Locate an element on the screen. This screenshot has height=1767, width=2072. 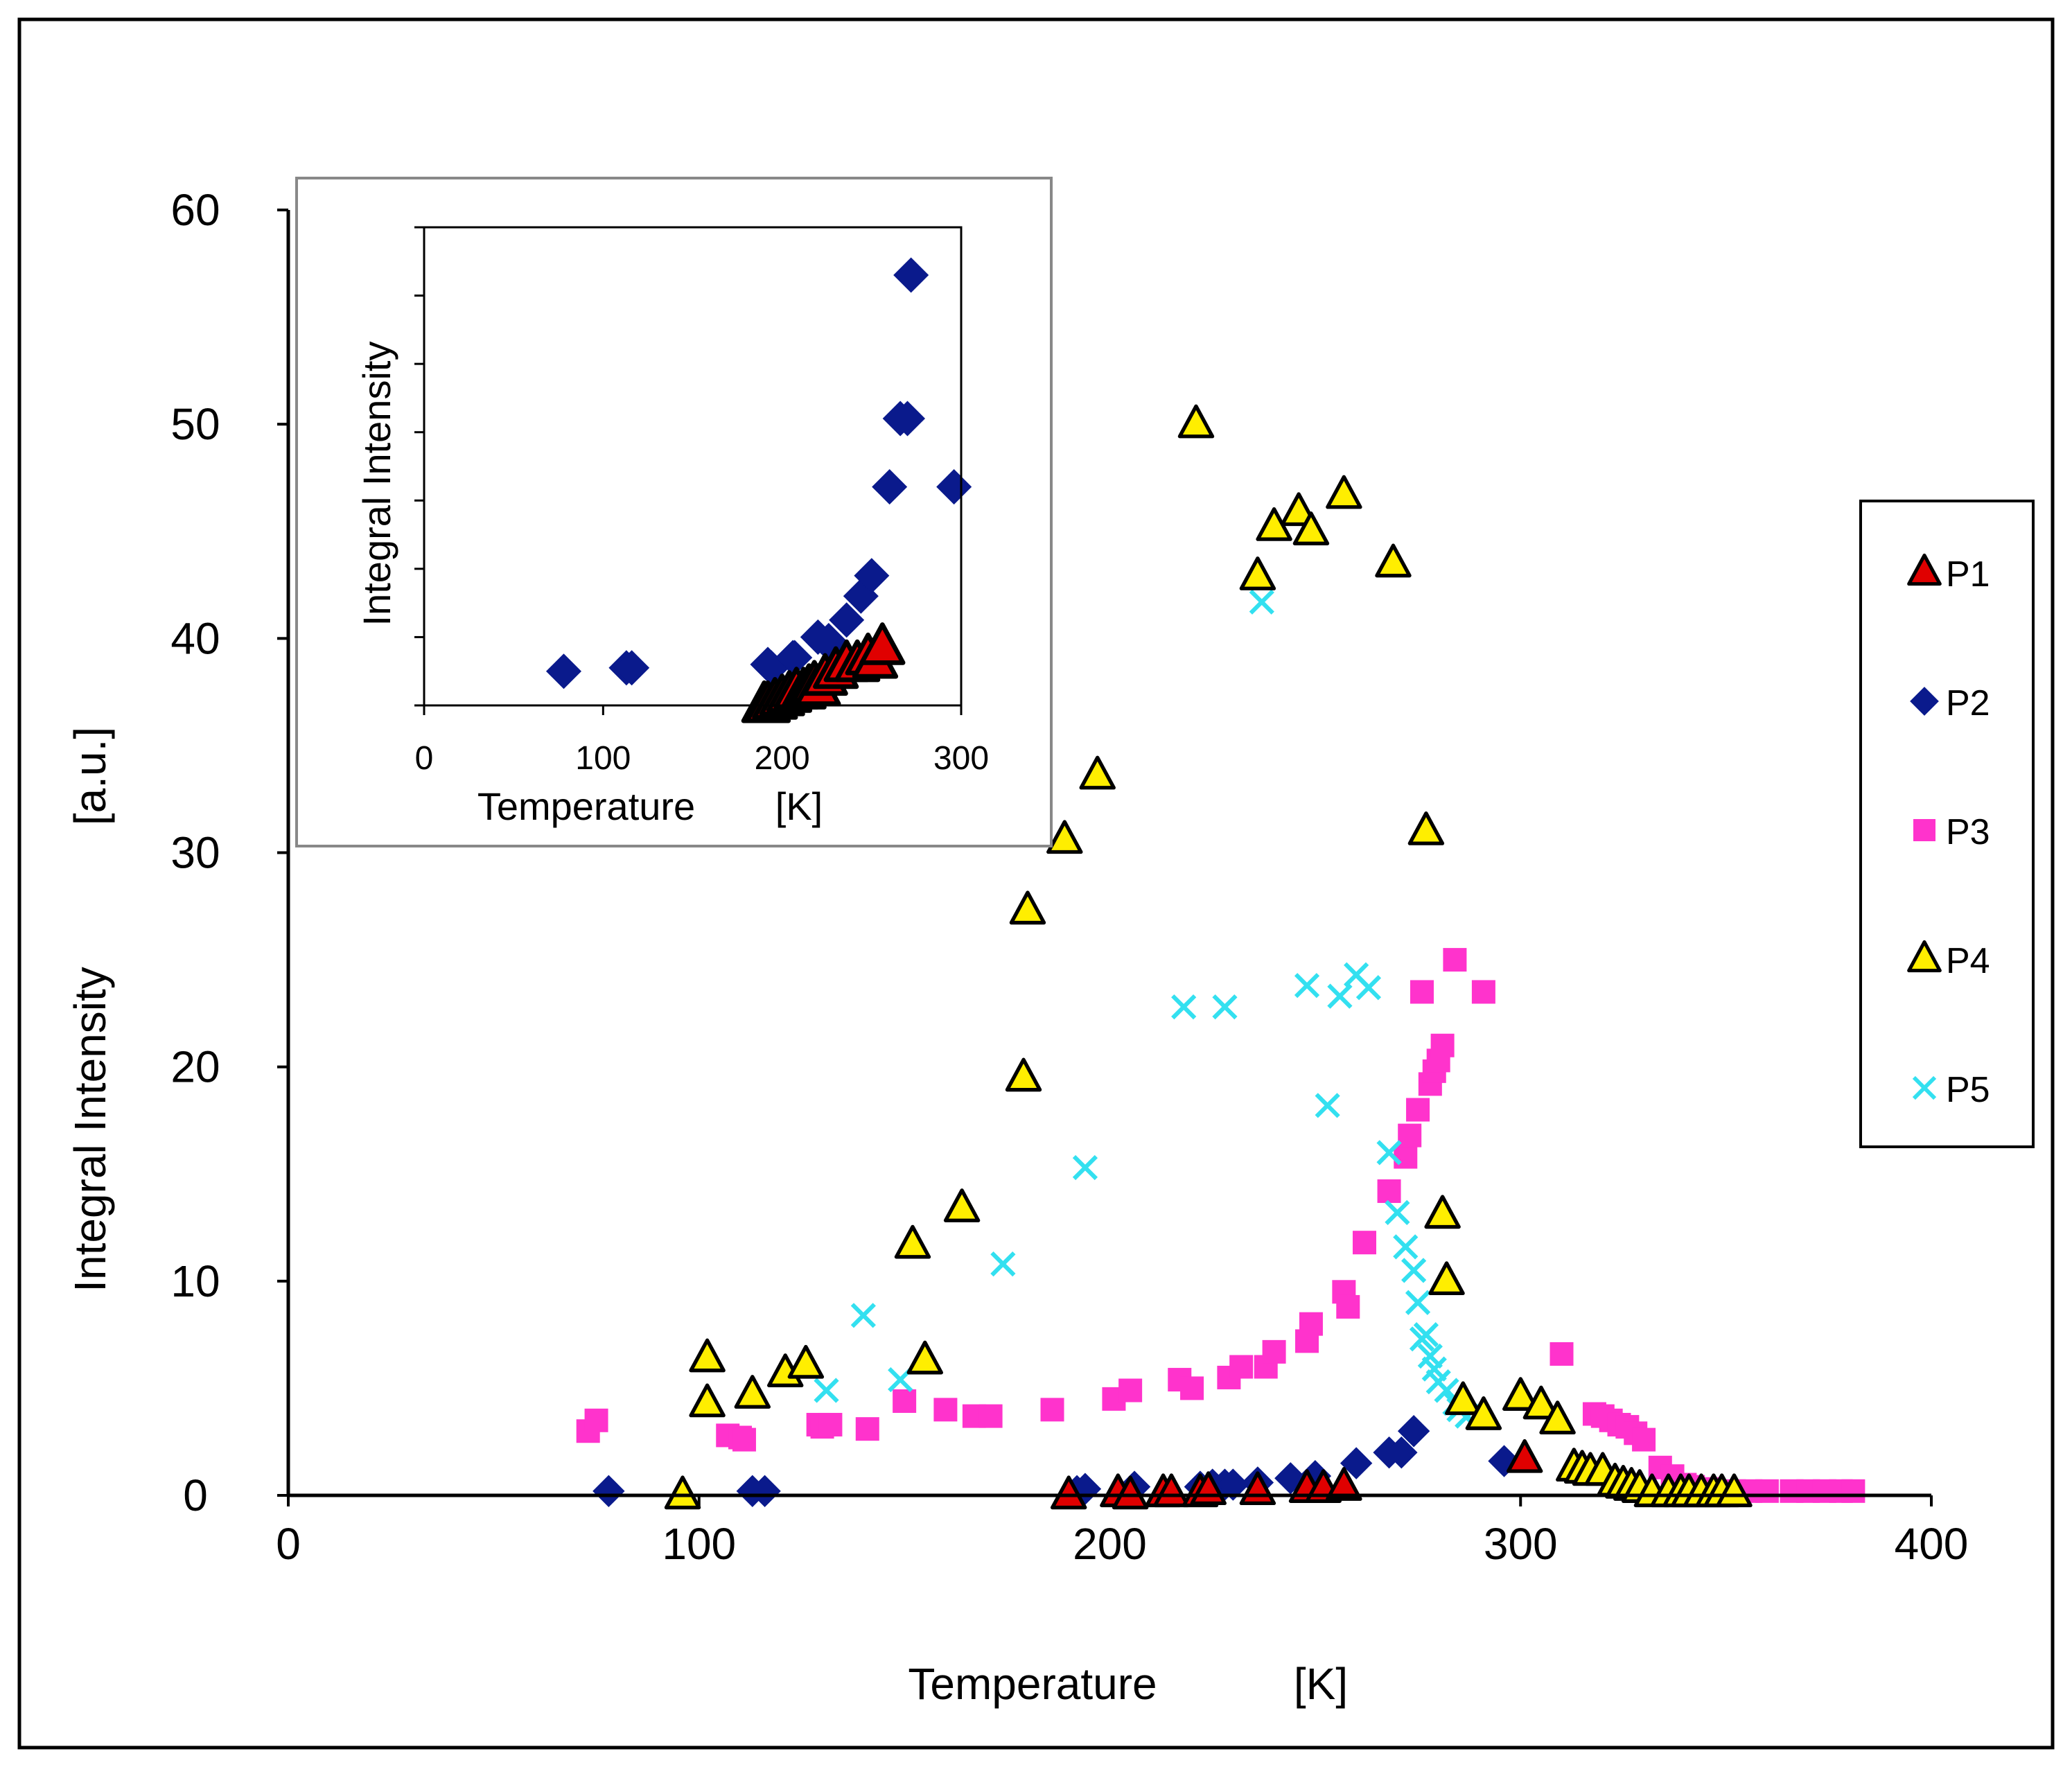
legend-marker-p4 is located at coordinates (1924, 957).